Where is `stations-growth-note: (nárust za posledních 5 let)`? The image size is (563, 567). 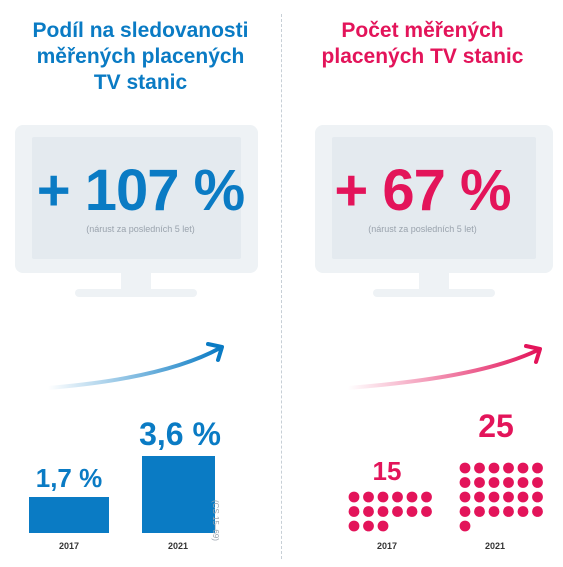
stations-growth-note: (nárust za posledních 5 let) is located at coordinates (422, 229).